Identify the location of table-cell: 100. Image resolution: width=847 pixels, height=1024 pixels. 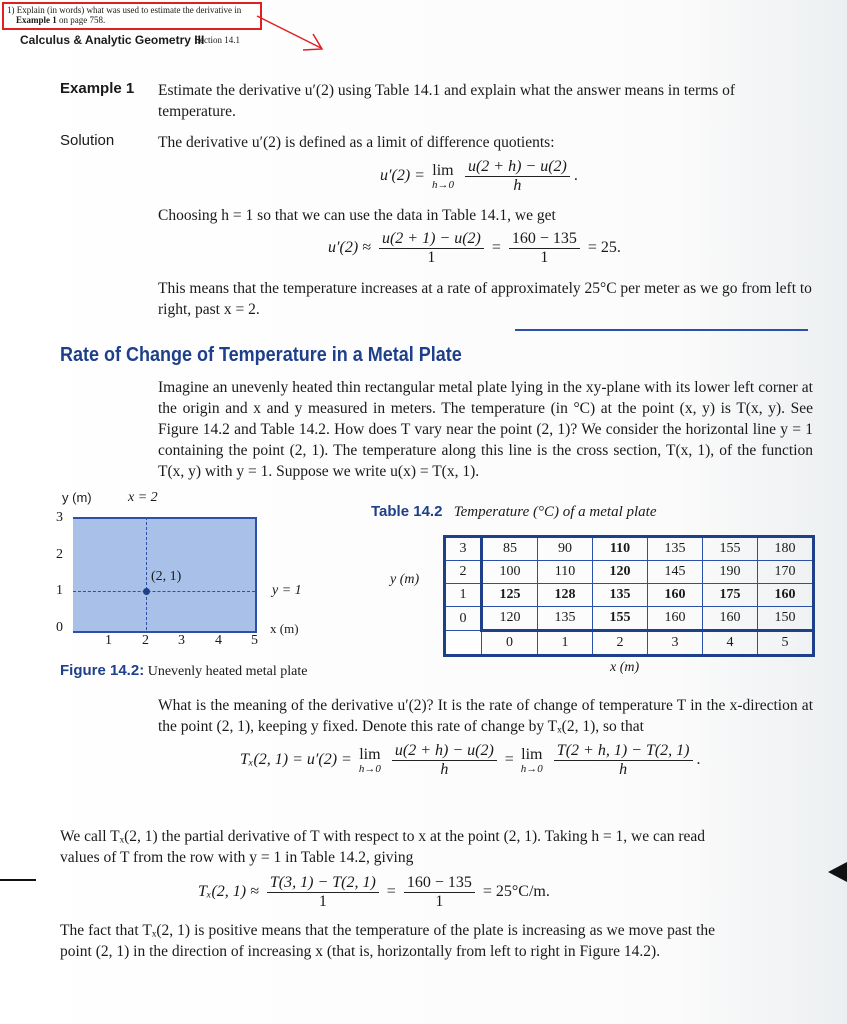
(509, 572).